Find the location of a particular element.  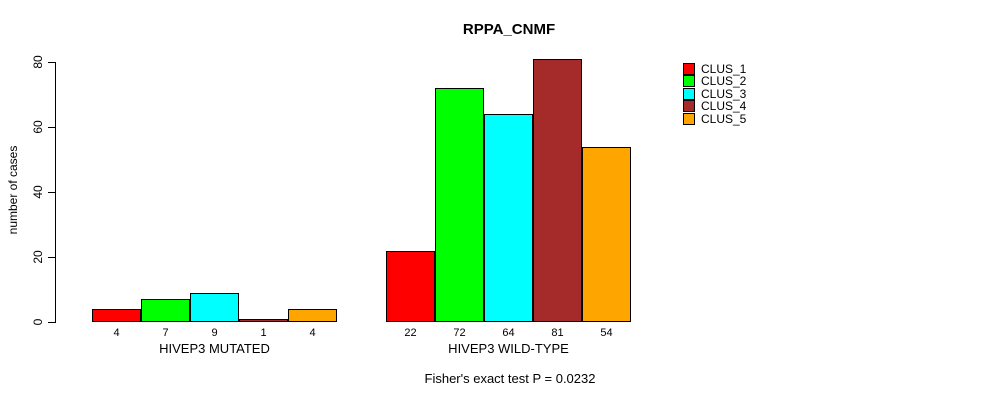

bar-value-label: 7 is located at coordinates (165, 333).